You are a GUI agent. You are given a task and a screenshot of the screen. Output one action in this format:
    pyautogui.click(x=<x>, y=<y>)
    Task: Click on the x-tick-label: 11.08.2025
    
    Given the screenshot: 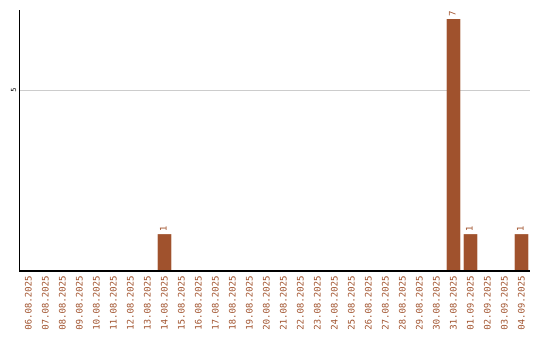 What is the action you would take?
    pyautogui.click(x=114, y=303)
    